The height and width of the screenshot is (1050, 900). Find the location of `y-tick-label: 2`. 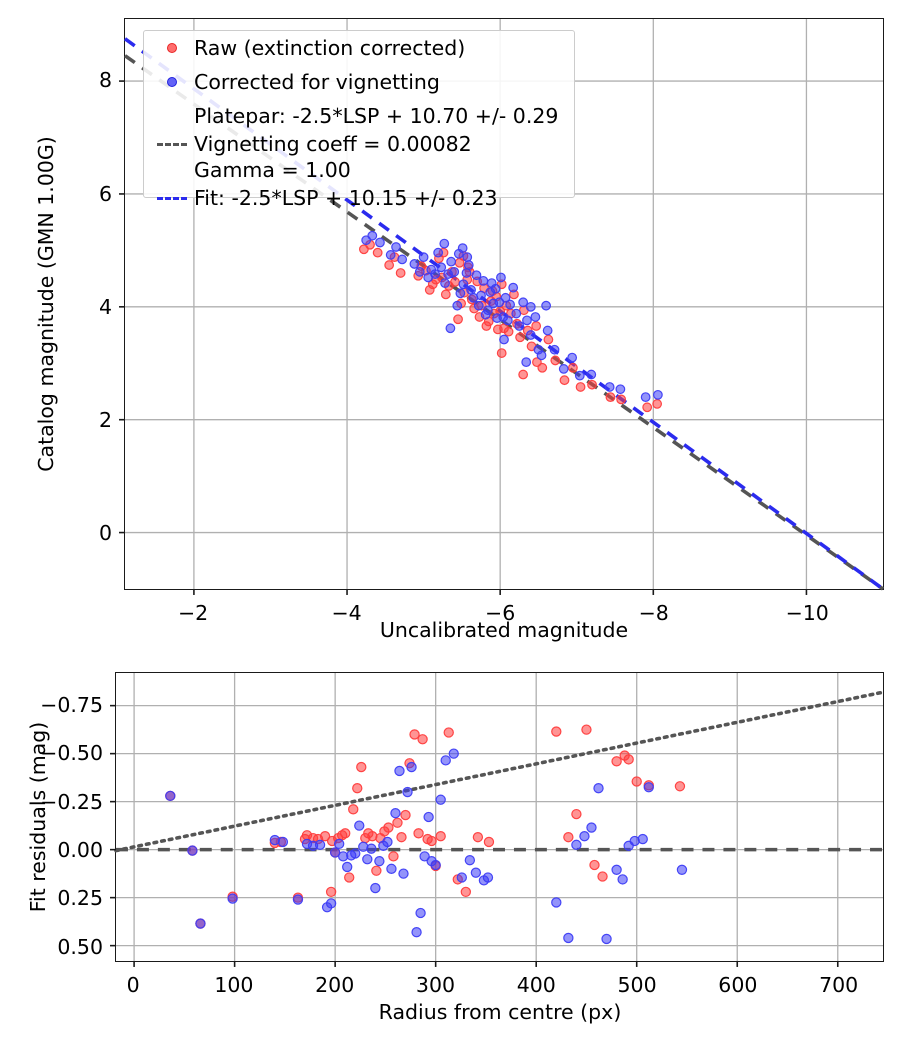

y-tick-label: 2 is located at coordinates (105, 420).